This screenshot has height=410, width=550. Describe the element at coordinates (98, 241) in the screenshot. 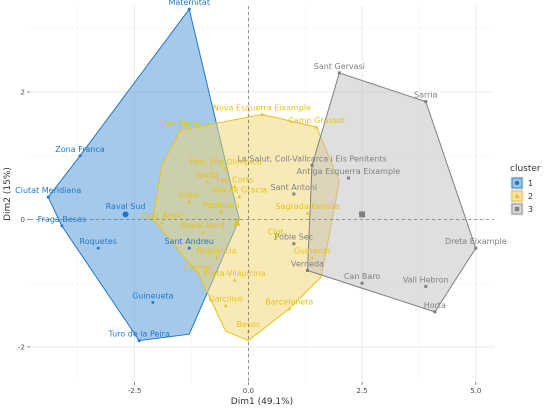

I see `point-label: Roquetes` at that location.